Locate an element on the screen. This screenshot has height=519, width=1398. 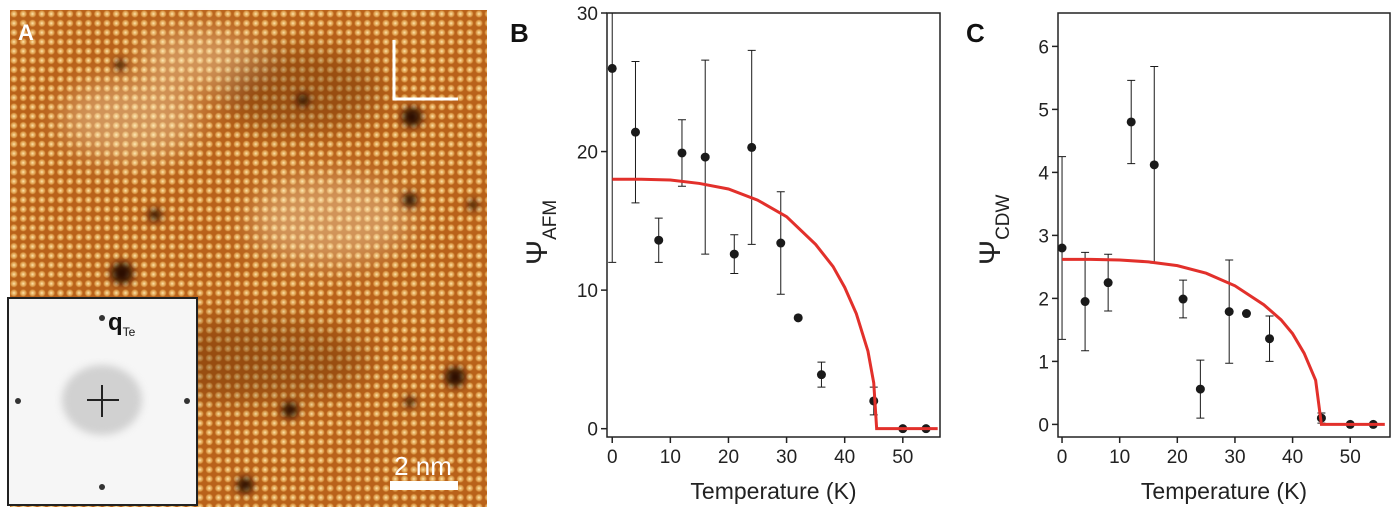
inset-subscript: Te is located at coordinates (129, 332).